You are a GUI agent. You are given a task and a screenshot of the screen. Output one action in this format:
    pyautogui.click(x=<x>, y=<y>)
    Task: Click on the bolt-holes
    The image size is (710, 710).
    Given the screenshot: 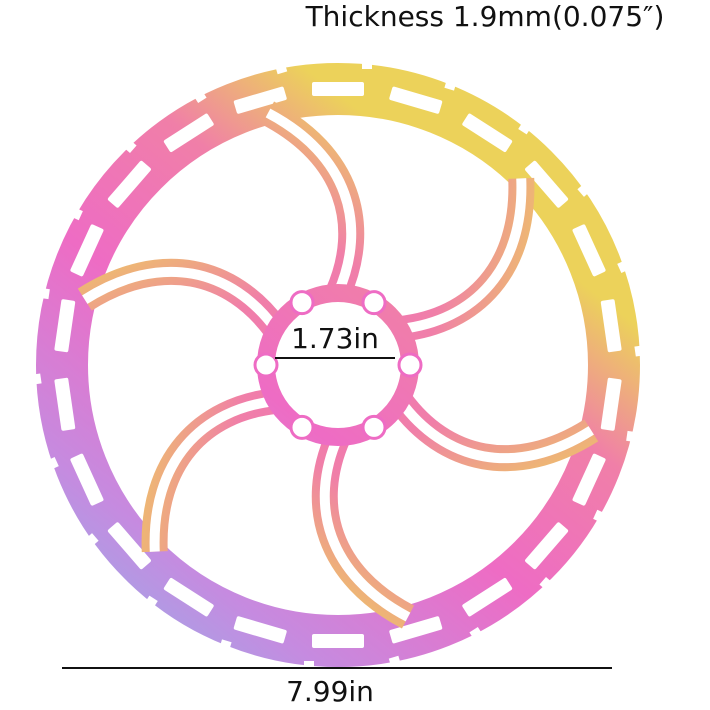 What is the action you would take?
    pyautogui.click(x=338, y=365)
    